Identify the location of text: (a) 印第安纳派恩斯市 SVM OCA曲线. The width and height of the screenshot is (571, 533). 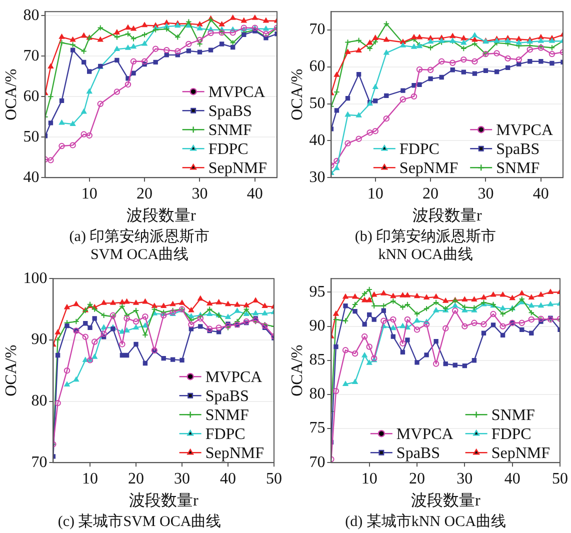
(139, 245).